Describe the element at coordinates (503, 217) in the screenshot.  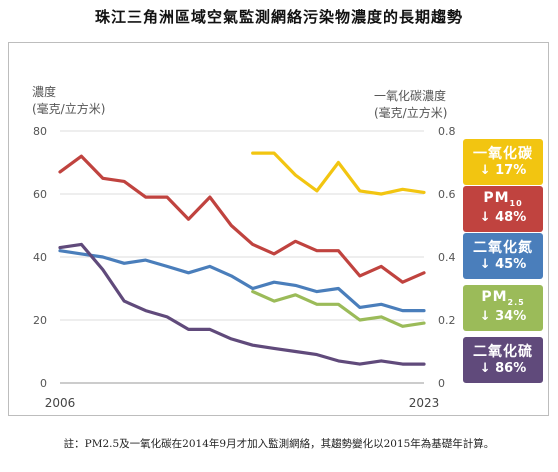
I see `legend-badge-change: ↓ 48%` at that location.